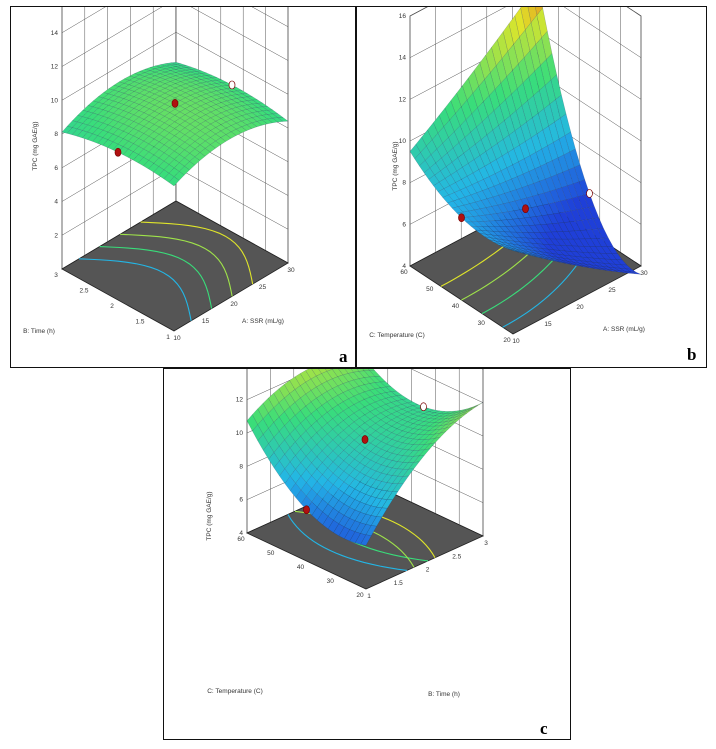 This screenshot has height=749, width=716. Describe the element at coordinates (168, 337) in the screenshot. I see `y-tick-label: 1` at that location.